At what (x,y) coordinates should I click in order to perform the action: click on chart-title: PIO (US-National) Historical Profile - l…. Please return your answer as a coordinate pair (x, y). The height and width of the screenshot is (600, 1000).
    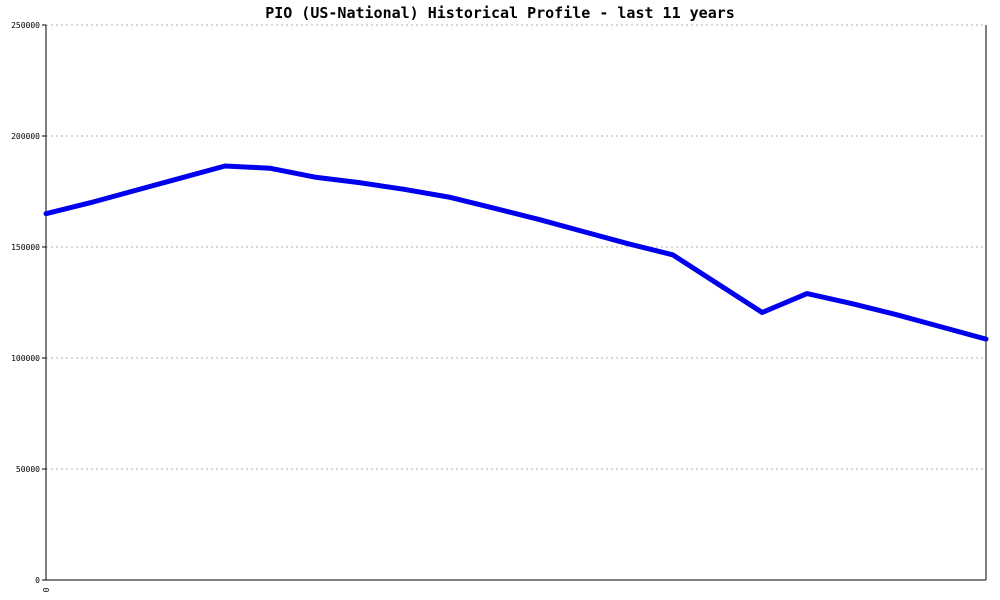
    Looking at the image, I should click on (500, 13).